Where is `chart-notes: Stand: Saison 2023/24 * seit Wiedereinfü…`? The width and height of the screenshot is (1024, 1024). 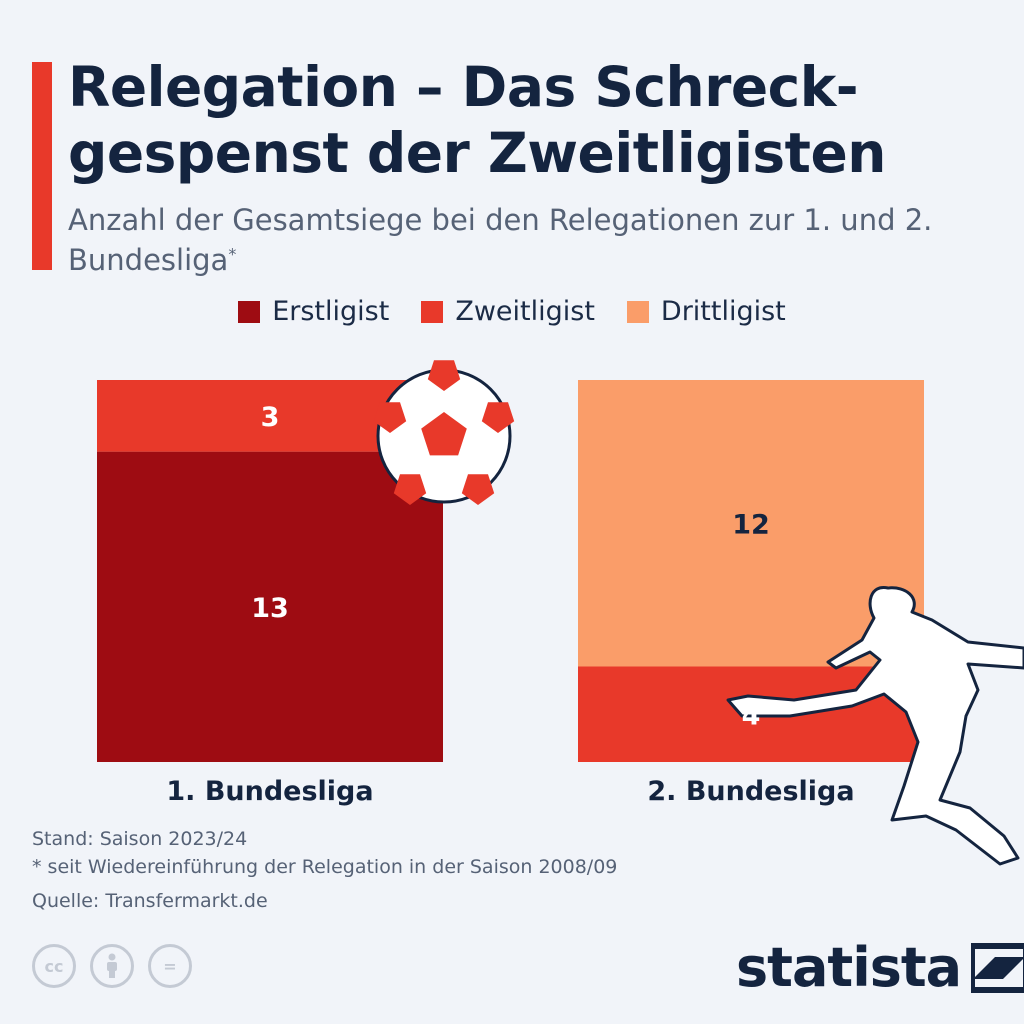 chart-notes: Stand: Saison 2023/24 * seit Wiedereinfü… is located at coordinates (324, 871).